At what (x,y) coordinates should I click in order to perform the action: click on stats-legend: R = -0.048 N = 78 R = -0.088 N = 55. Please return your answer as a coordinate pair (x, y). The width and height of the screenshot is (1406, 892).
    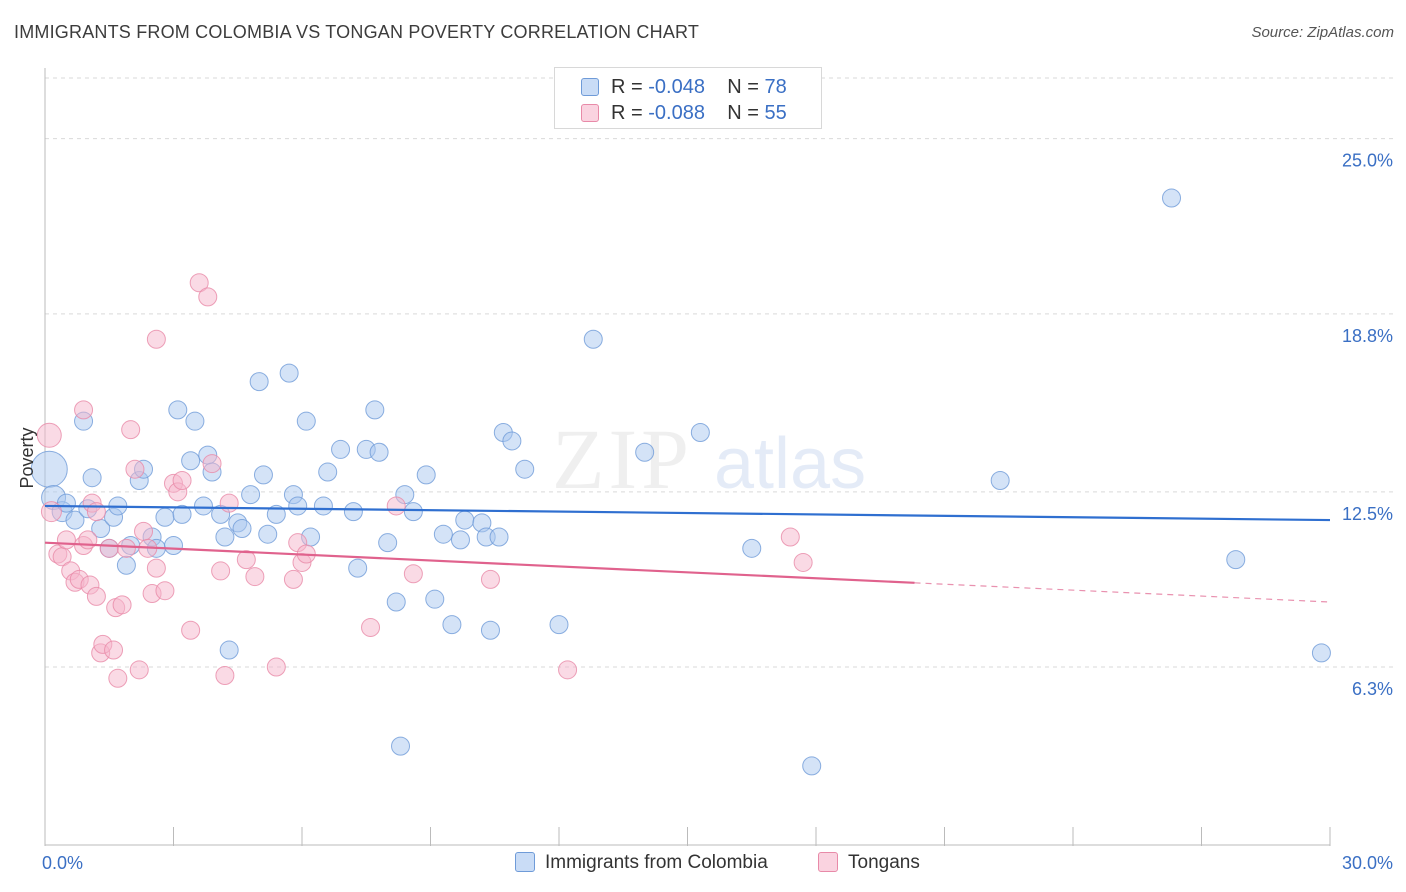
    Looking at the image, I should click on (688, 98).